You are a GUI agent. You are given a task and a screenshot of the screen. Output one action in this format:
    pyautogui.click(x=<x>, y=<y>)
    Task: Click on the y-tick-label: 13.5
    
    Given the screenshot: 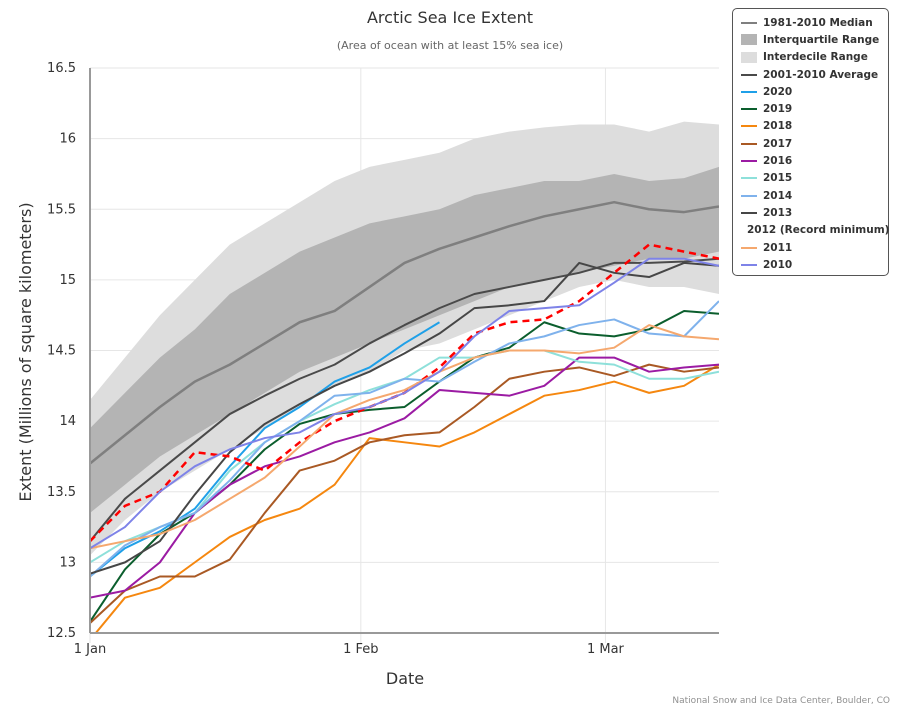 What is the action you would take?
    pyautogui.click(x=61, y=492)
    